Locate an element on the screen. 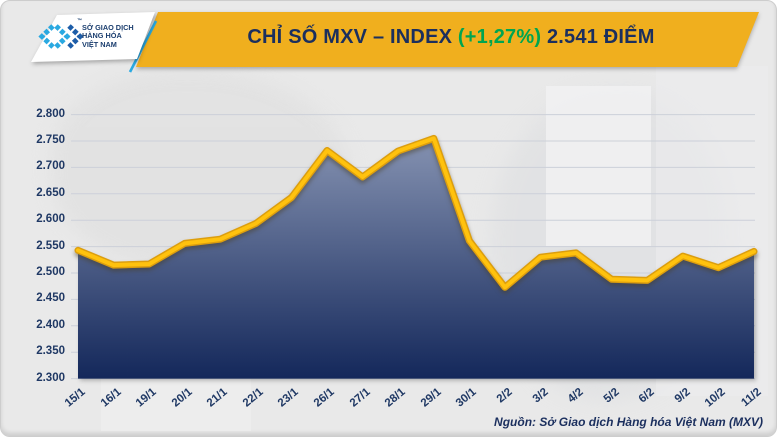 The image size is (777, 437). y-axis-tick-label: 2.500 is located at coordinates (50, 272).